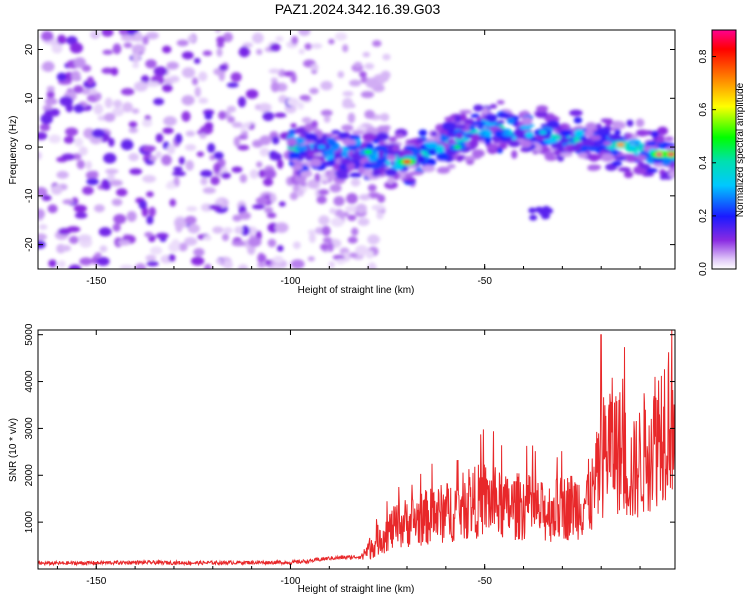 The height and width of the screenshot is (600, 750). What do you see at coordinates (542, 132) in the screenshot?
I see `heatmap-hotspot` at bounding box center [542, 132].